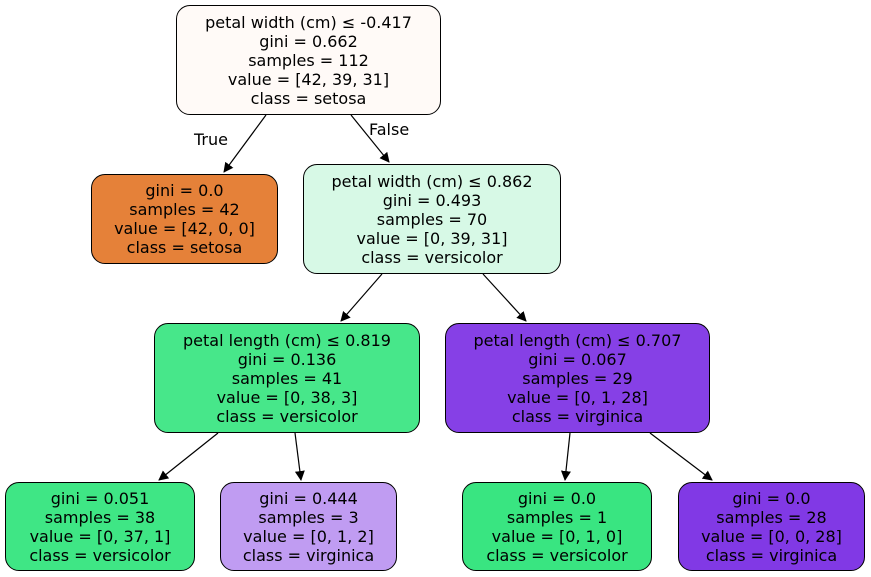 The height and width of the screenshot is (577, 871). Describe the element at coordinates (577, 359) in the screenshot. I see `node-text-line: gini = 0.067` at that location.